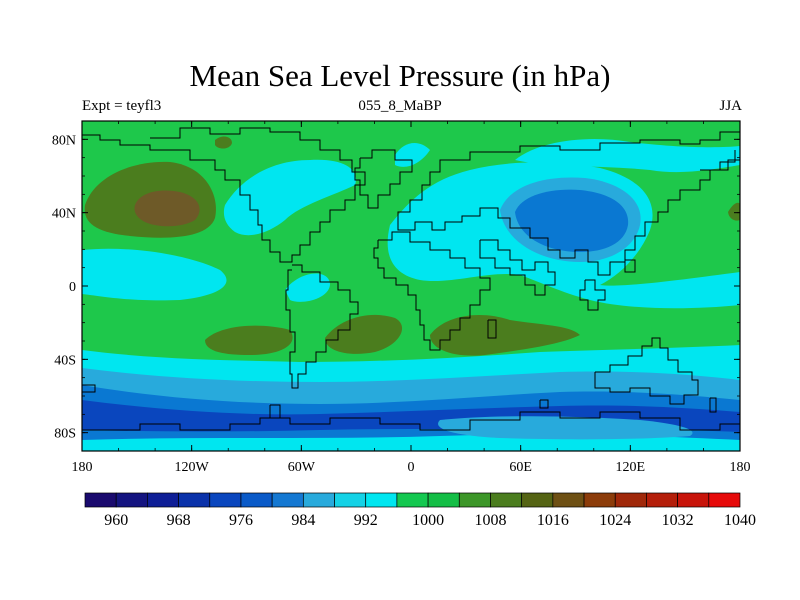 This screenshot has height=600, width=800. Describe the element at coordinates (490, 520) in the screenshot. I see `colorbar-label: 1008` at that location.